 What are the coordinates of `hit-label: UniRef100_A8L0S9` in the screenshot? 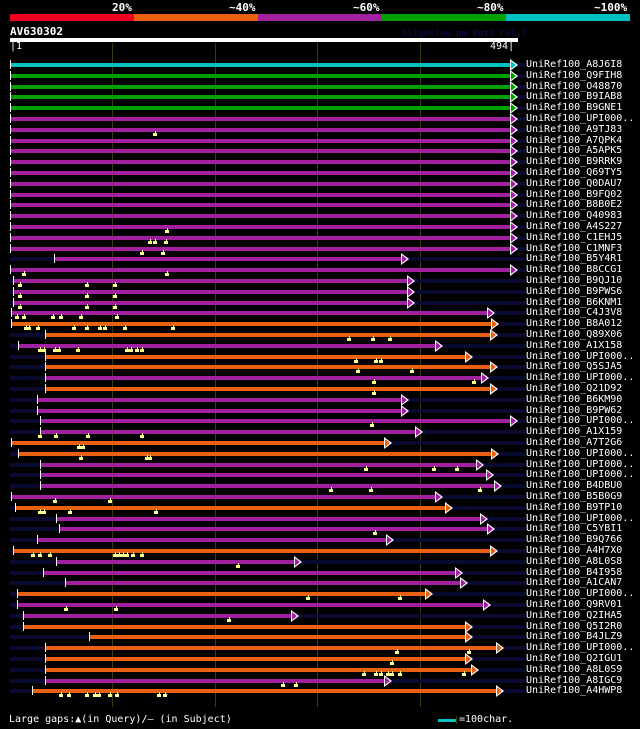 It's located at (574, 669).